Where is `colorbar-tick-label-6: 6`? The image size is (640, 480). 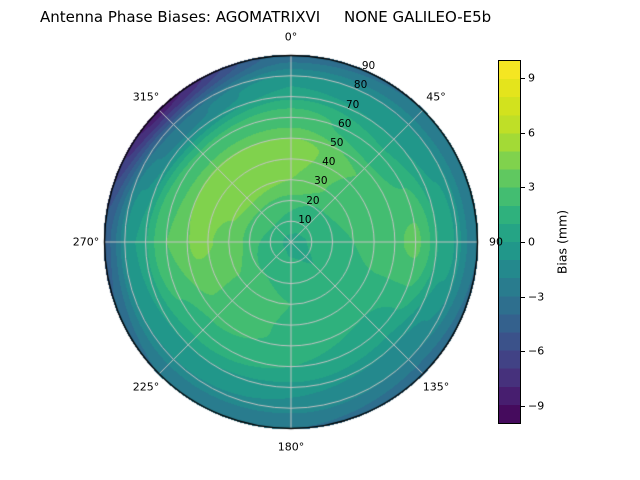
colorbar-tick-label-6: 6 is located at coordinates (531, 133).